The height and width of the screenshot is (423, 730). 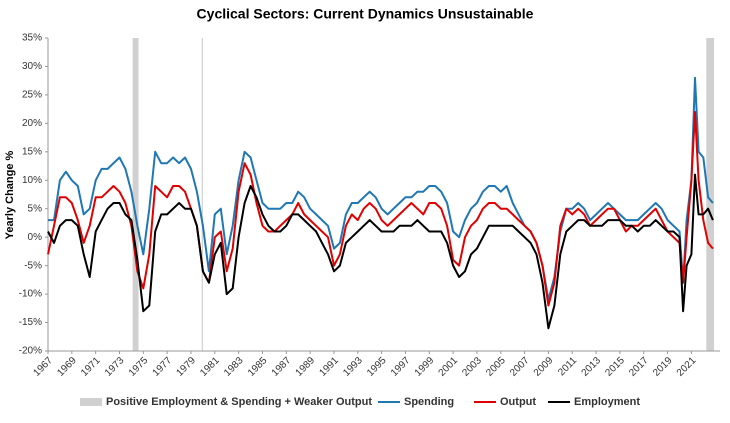 What do you see at coordinates (33, 265) in the screenshot?
I see `y-tick-label: -5%` at bounding box center [33, 265].